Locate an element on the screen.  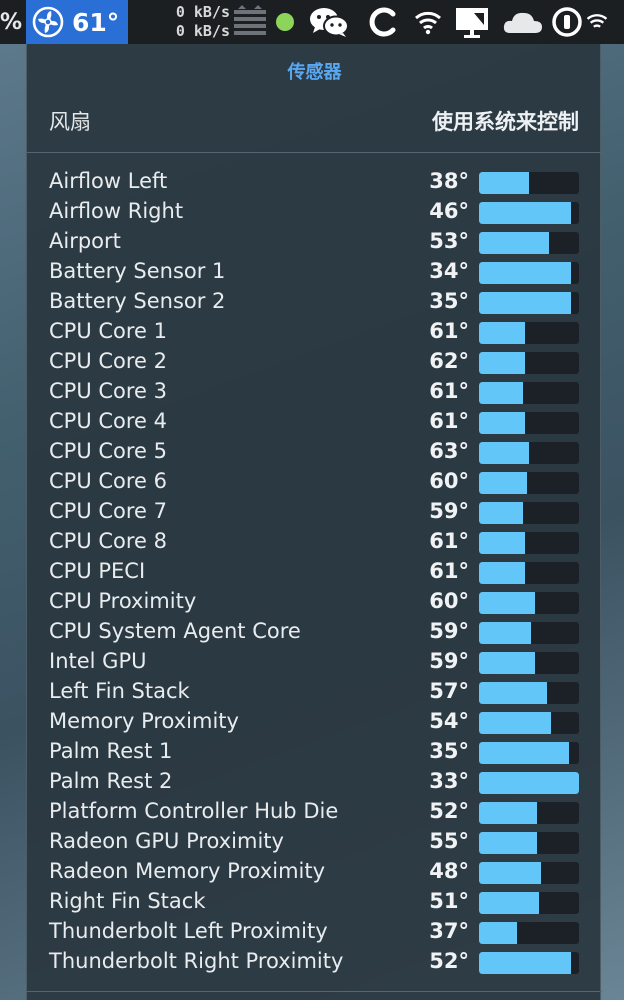
sensor-row: Left Fin Stack 57° is located at coordinates (314, 693).